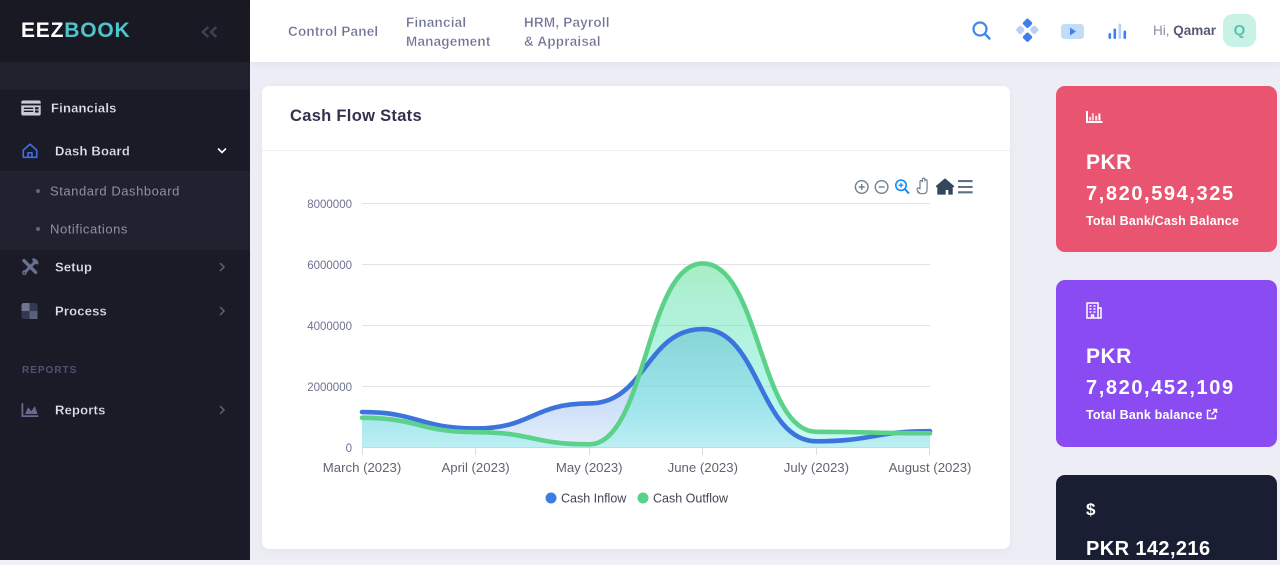  What do you see at coordinates (476, 467) in the screenshot?
I see `svg-text: April (2023)` at bounding box center [476, 467].